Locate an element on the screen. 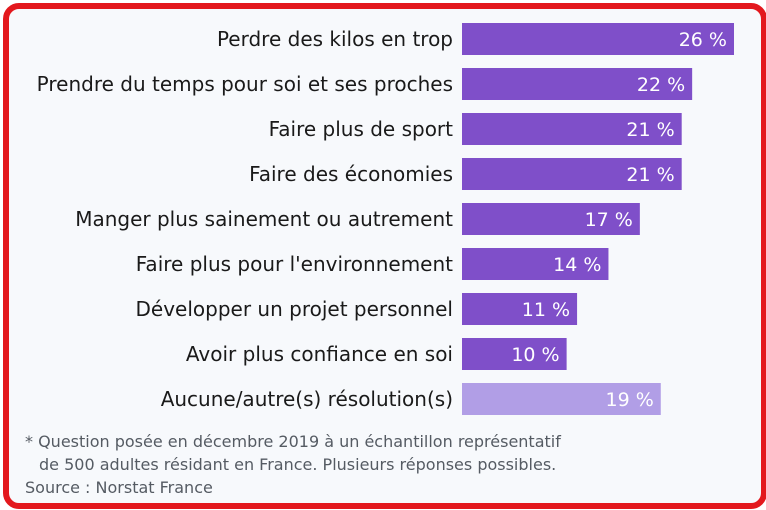 This screenshot has height=510, width=766. category-label: Aucune/autre(s) résolution(s) is located at coordinates (307, 399).